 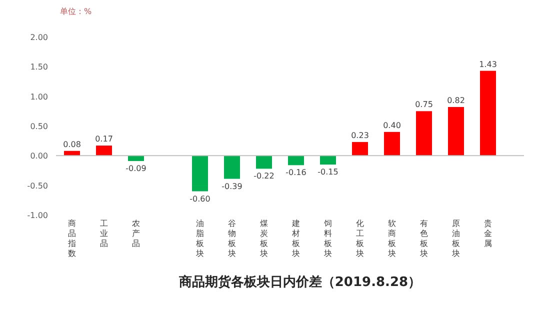 I want to click on y-tick-label: 0.50, so click(x=39, y=126).